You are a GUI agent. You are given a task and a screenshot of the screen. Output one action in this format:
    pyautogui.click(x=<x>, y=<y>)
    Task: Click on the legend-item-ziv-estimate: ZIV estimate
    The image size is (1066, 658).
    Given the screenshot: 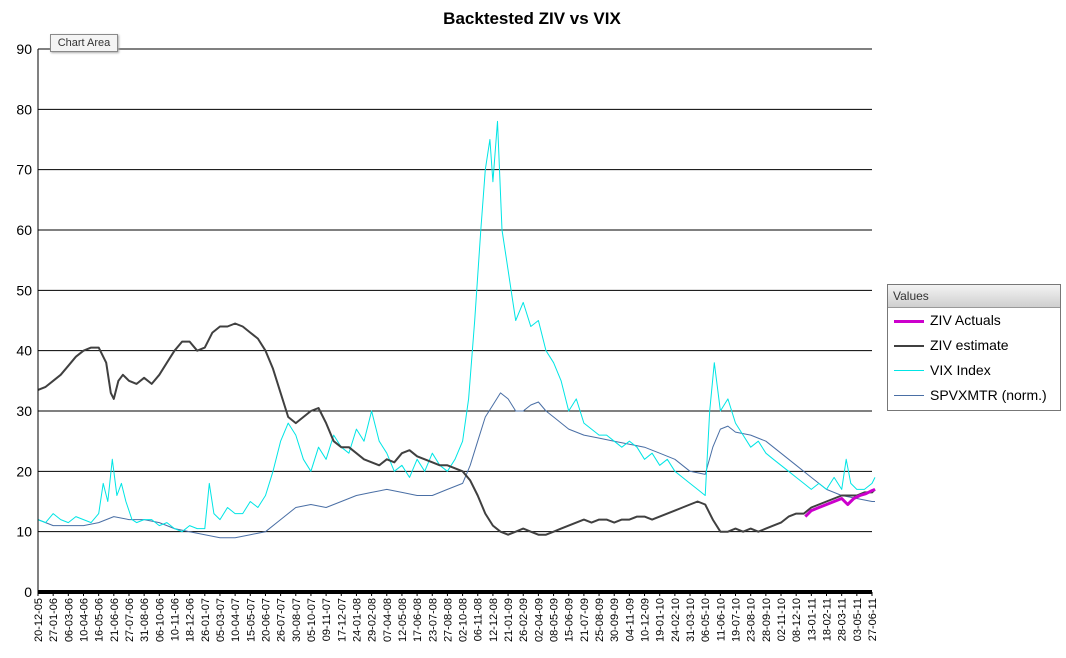 What is the action you would take?
    pyautogui.click(x=974, y=345)
    